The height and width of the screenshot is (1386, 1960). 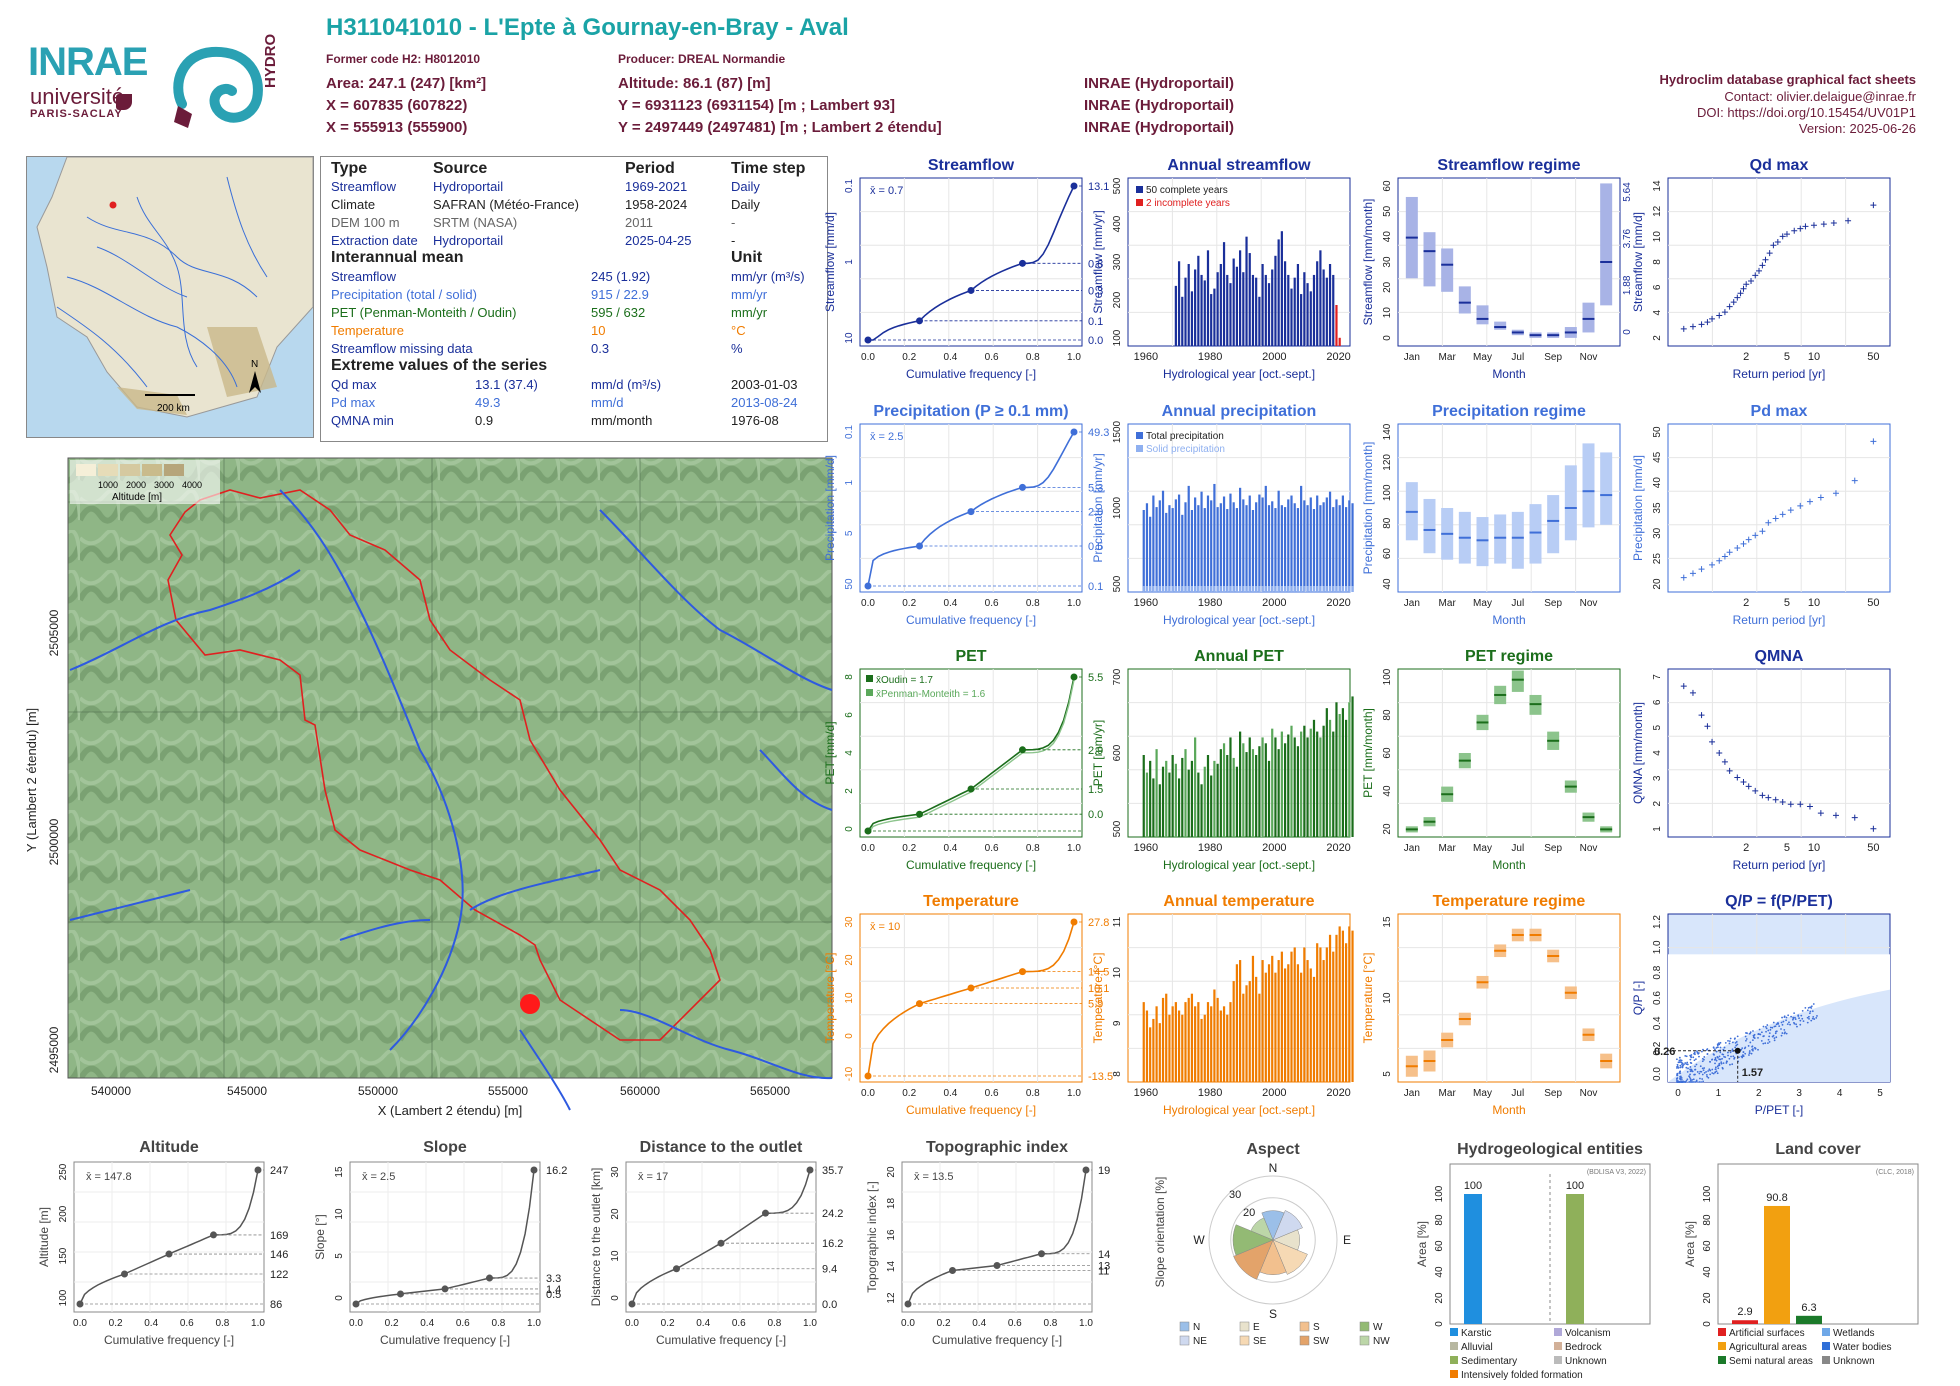 What do you see at coordinates (849, 533) in the screenshot?
I see `ytick-label: 5` at bounding box center [849, 533].